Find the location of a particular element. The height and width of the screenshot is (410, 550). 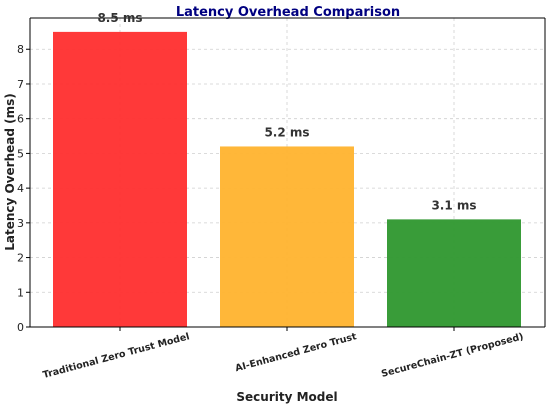

y-tick-label: 5 is located at coordinates (20, 153).